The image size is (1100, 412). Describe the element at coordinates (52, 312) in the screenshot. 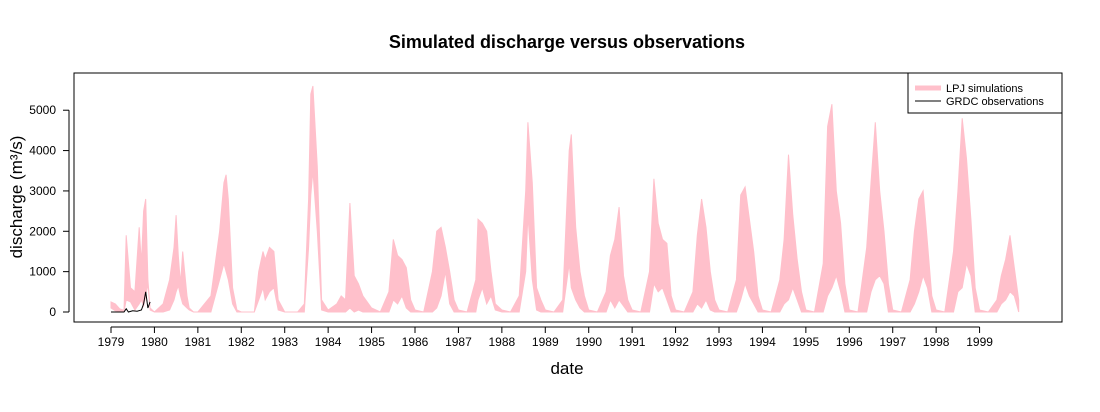

I see `y-tick-label: 0` at that location.